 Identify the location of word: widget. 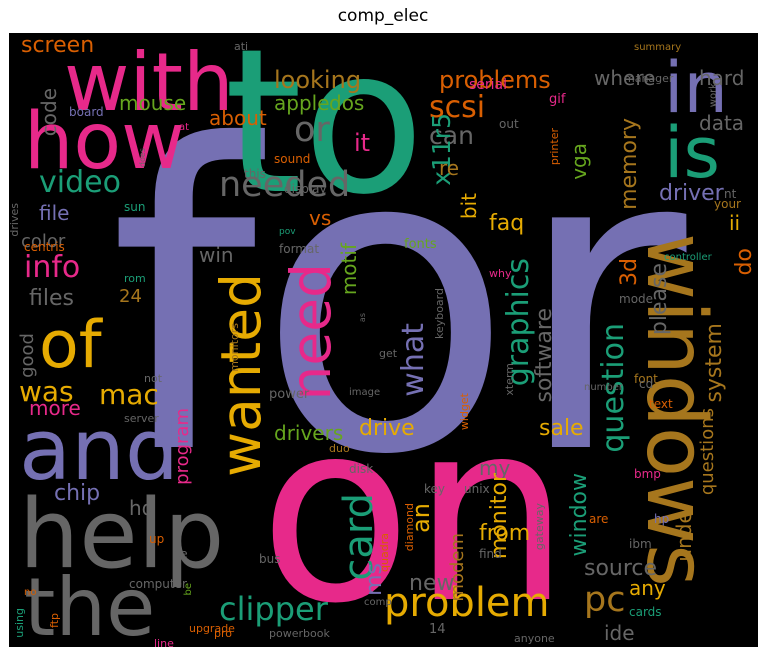
(464, 412).